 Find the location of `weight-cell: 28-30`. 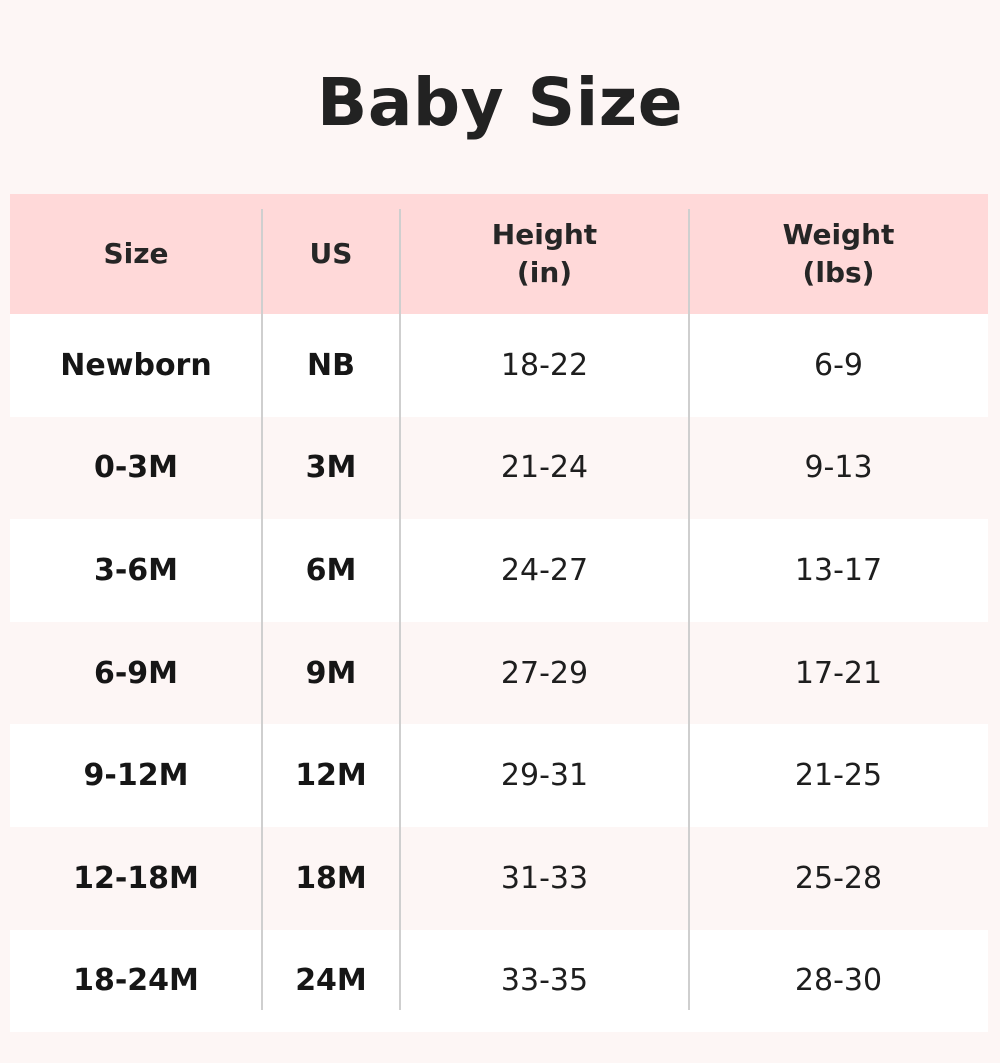

weight-cell: 28-30 is located at coordinates (838, 981).